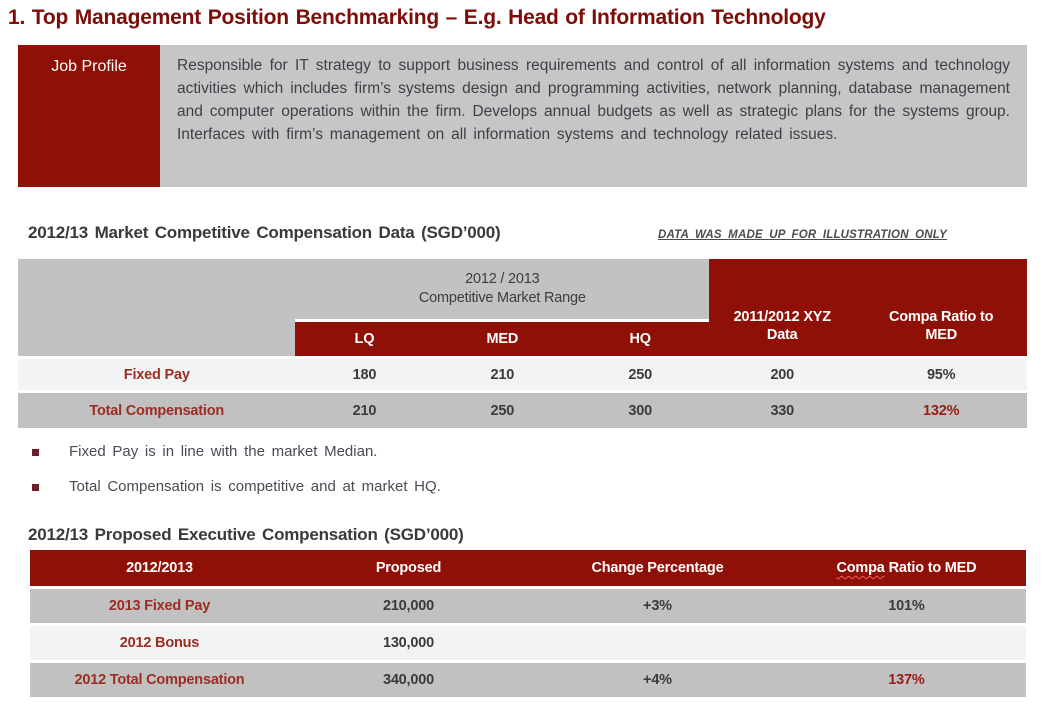 This screenshot has width=1052, height=721. What do you see at coordinates (657, 643) in the screenshot?
I see `bonus-change` at bounding box center [657, 643].